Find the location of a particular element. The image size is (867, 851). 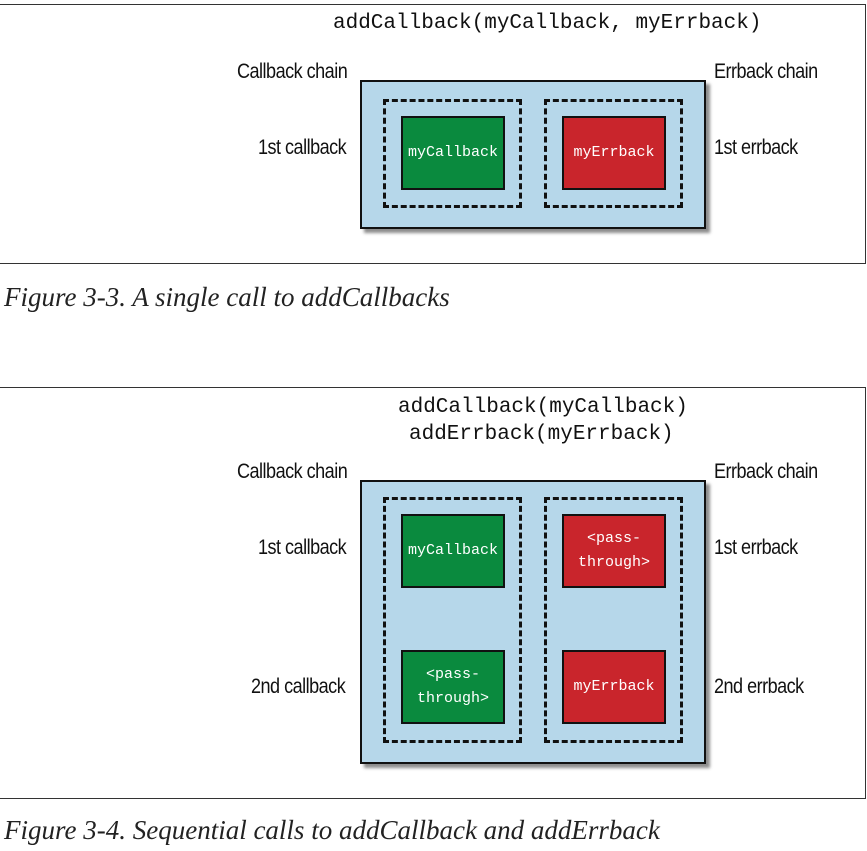

pass-through-errback-box: <pass- through> is located at coordinates (614, 551).